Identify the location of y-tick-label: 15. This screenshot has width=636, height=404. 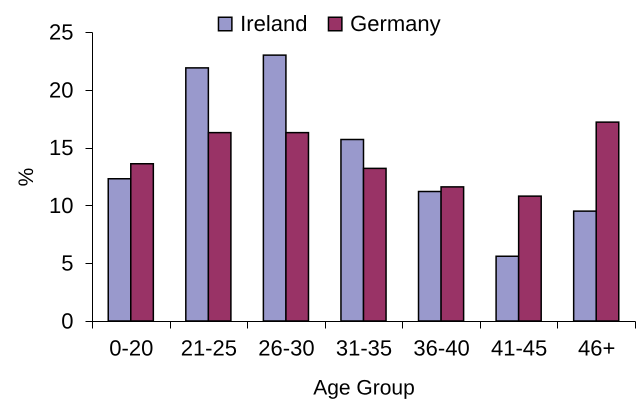
(61, 147).